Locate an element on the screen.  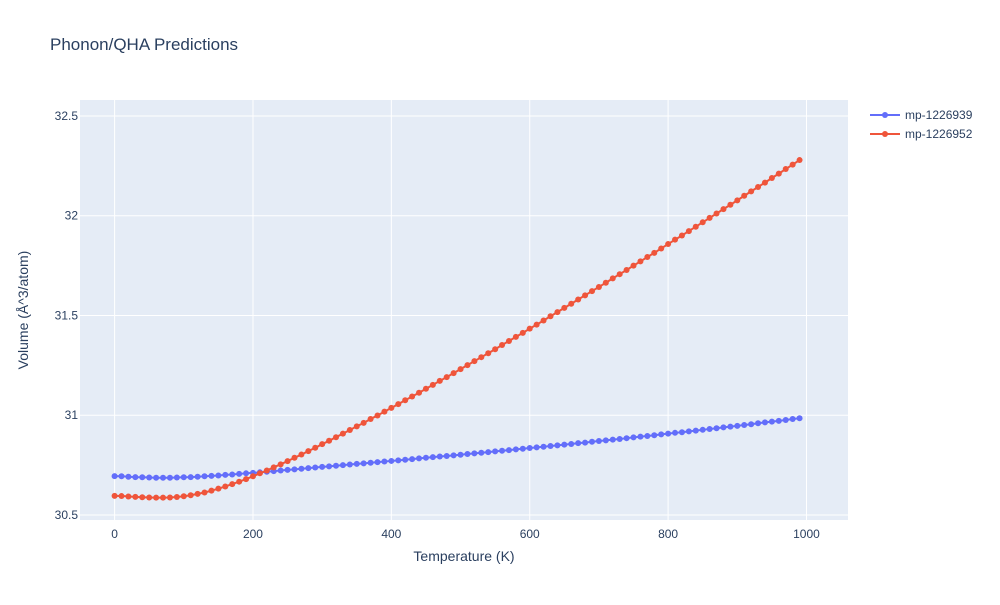
legend-item: mp-1226952 is located at coordinates (921, 134).